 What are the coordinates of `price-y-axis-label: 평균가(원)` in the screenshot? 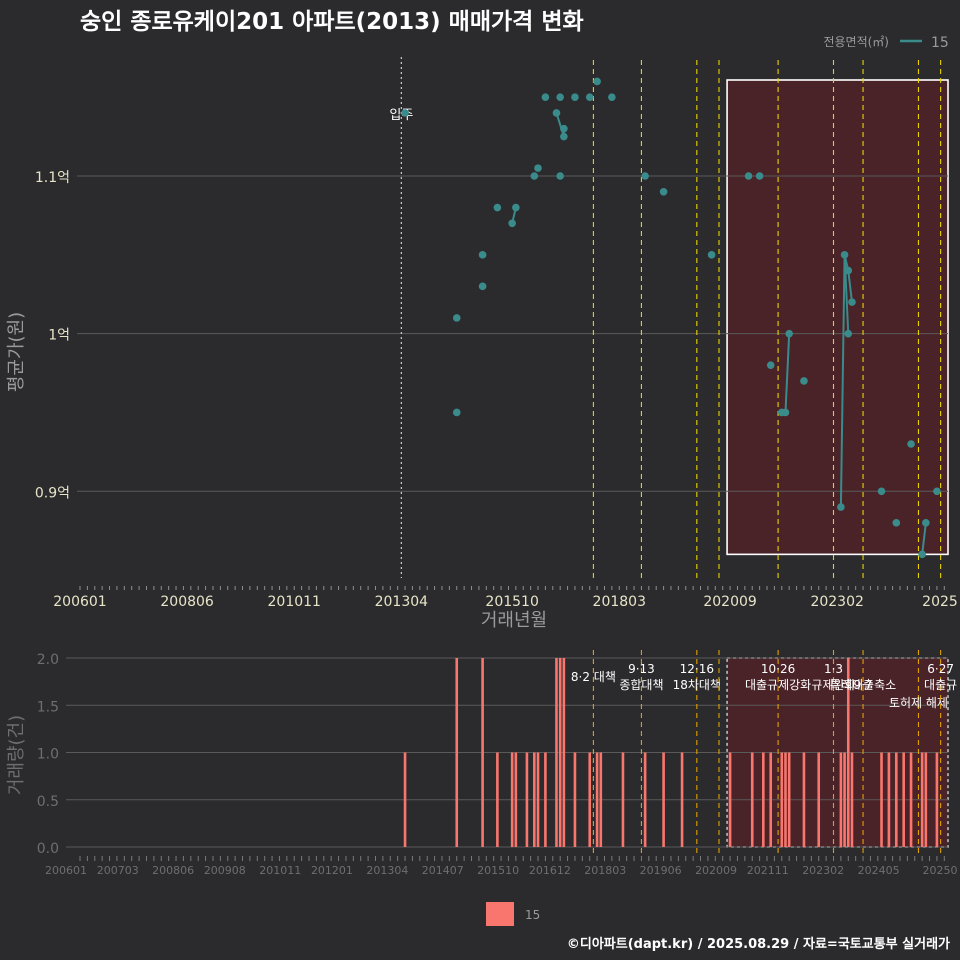 It's located at (16, 352).